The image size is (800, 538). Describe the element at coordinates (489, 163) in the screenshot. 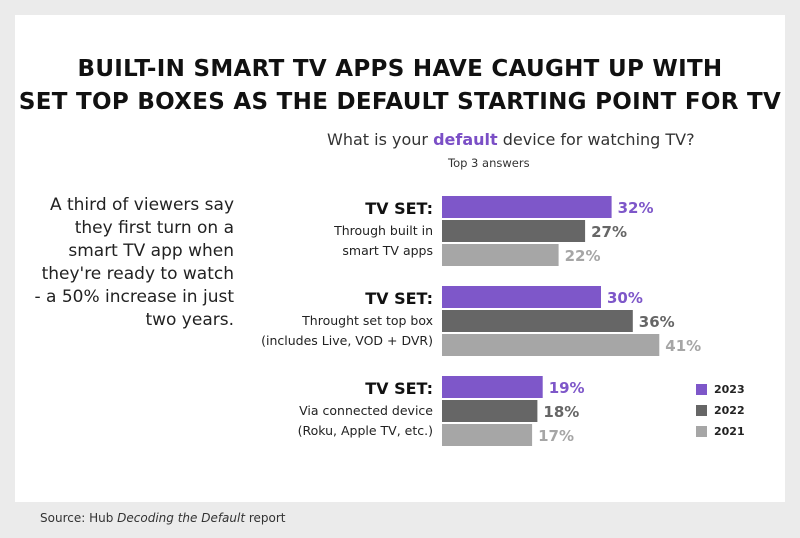

I see `question-subtitle: Top 3 answers` at that location.